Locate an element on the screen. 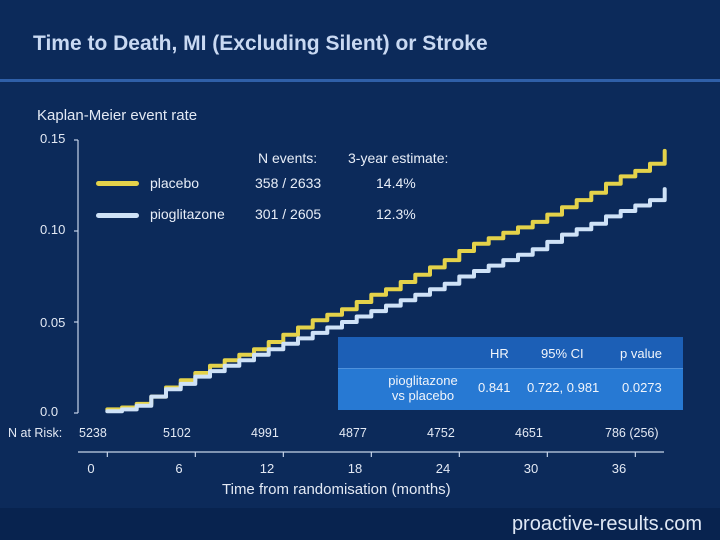 This screenshot has width=720, height=540. legend-n-events-placebo: 358 / 2633 is located at coordinates (288, 183).